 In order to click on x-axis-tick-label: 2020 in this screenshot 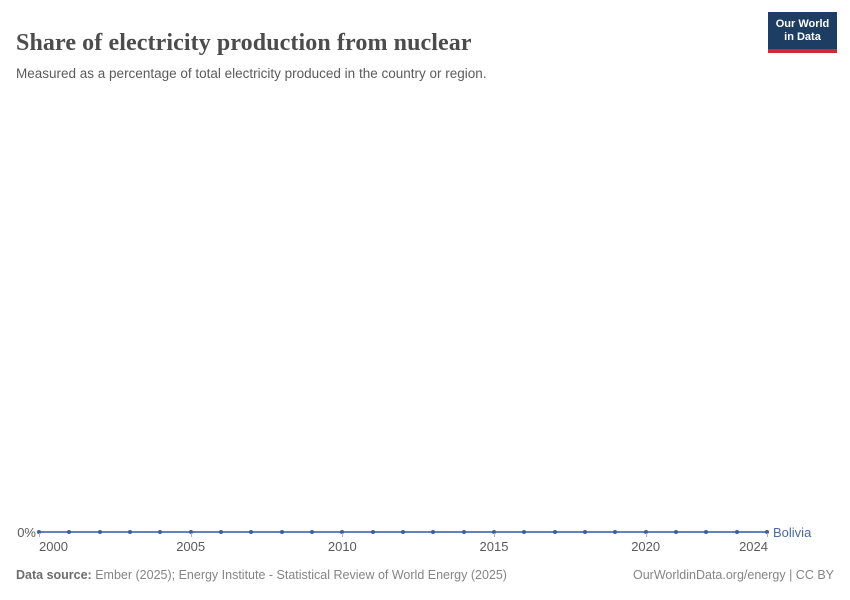, I will do `click(646, 546)`.